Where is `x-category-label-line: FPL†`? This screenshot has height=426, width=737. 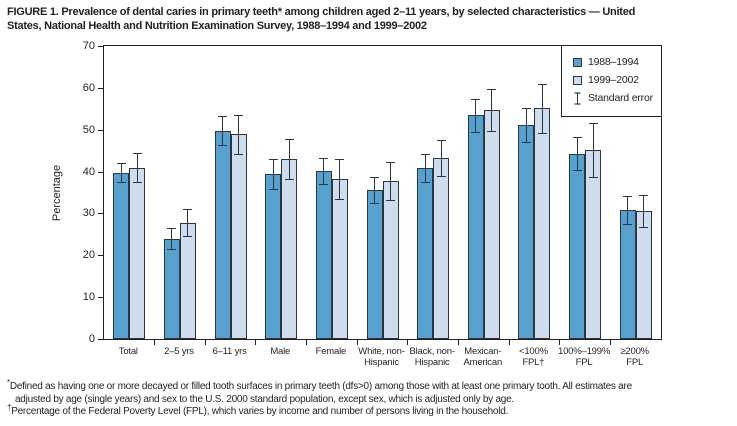 x-category-label-line: FPL† is located at coordinates (533, 362).